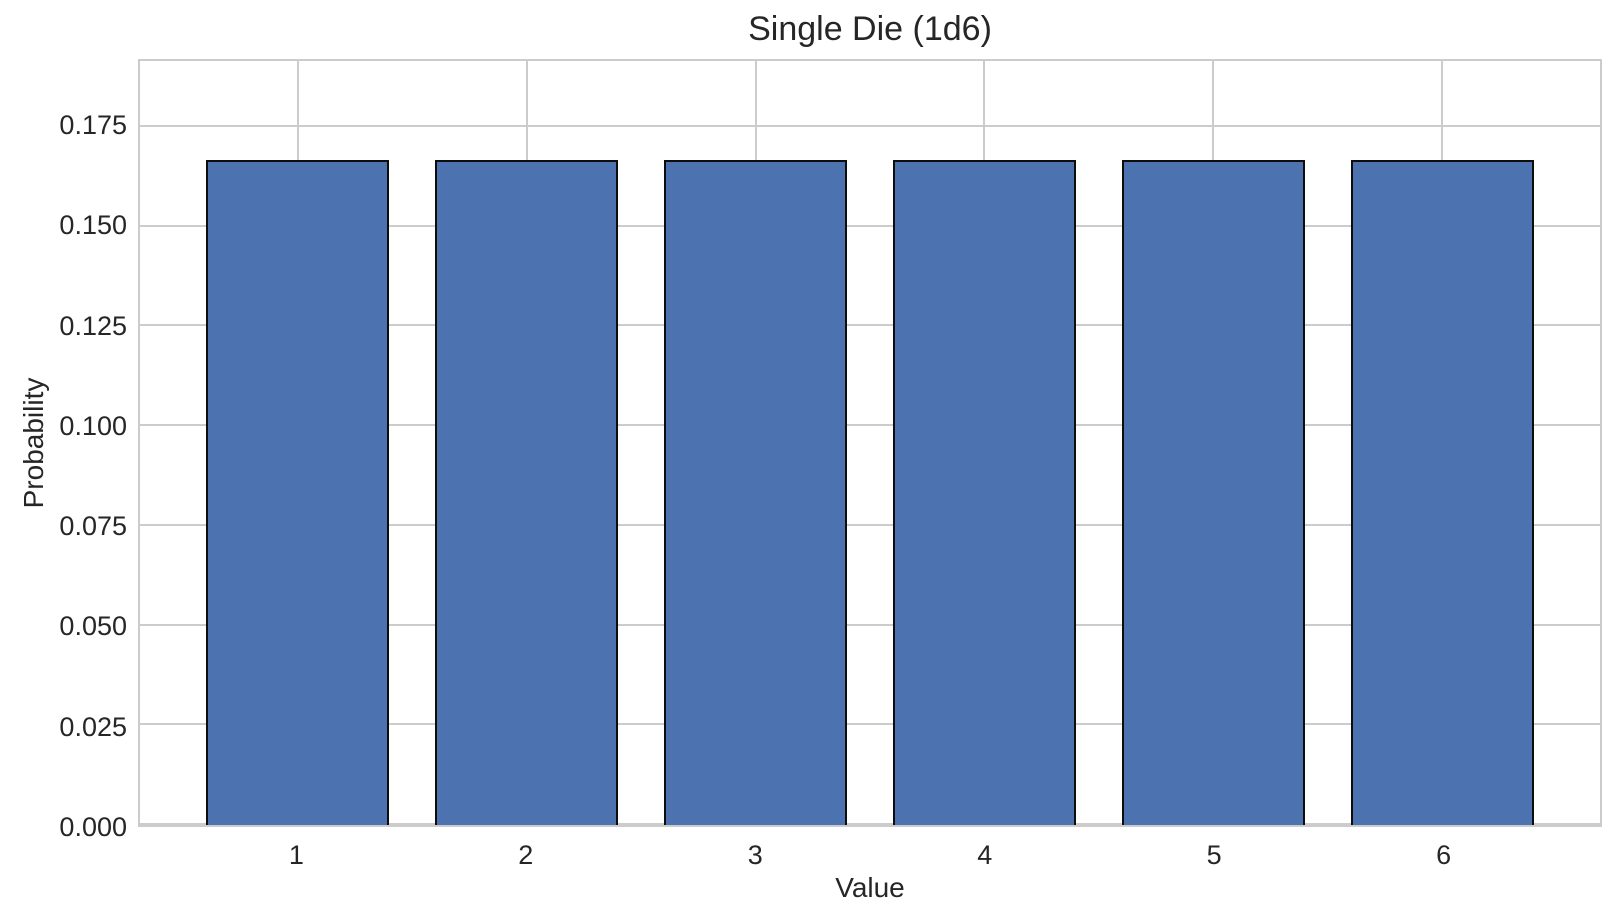 The image size is (1623, 923). I want to click on x-tick-label: 3, so click(755, 855).